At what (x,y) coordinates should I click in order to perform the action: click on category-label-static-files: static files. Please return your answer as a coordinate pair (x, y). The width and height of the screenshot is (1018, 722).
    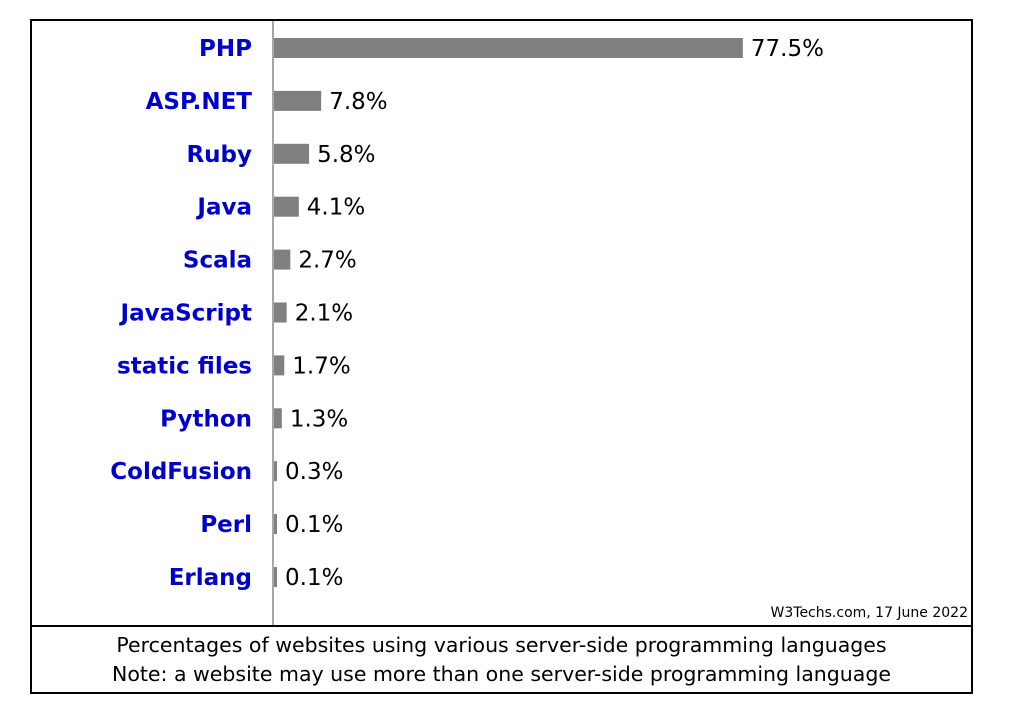
    Looking at the image, I should click on (184, 366).